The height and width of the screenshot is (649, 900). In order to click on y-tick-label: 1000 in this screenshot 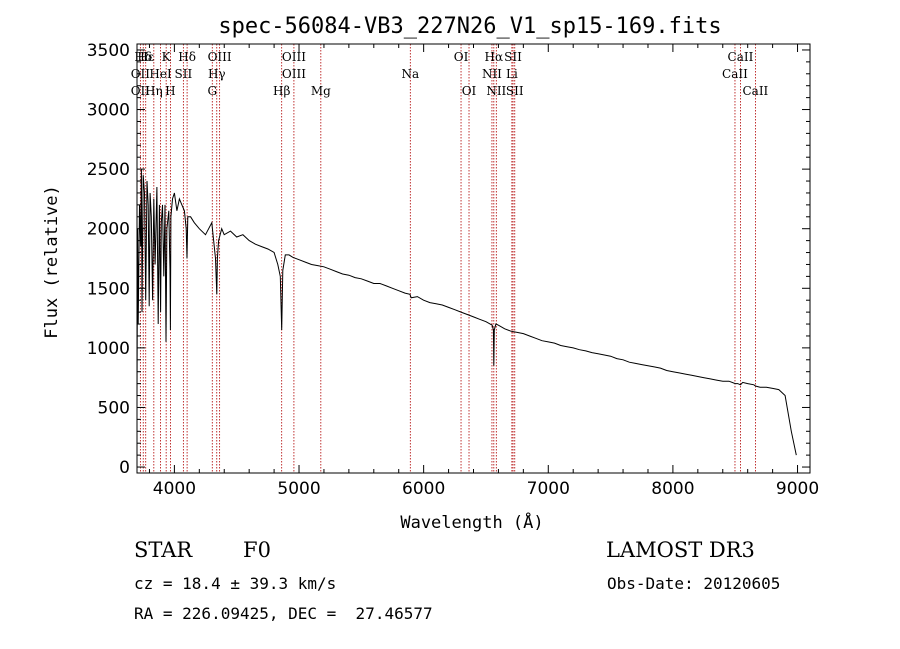, I will do `click(108, 349)`.